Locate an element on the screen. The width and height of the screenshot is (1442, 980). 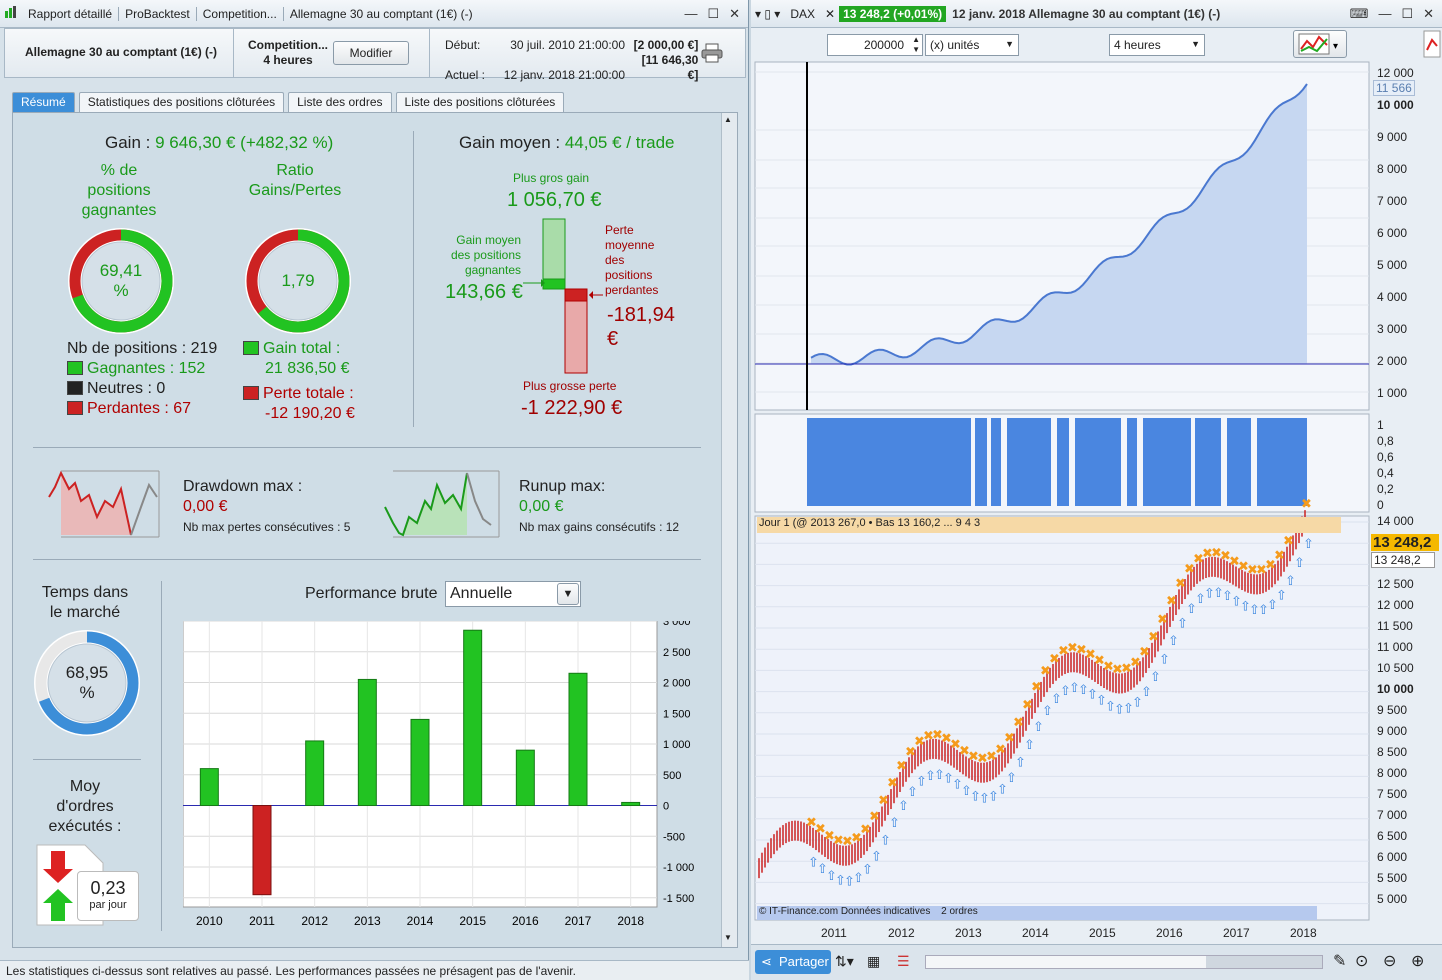
avg-gain-value: 44,05 € / trade is located at coordinates (619, 142).